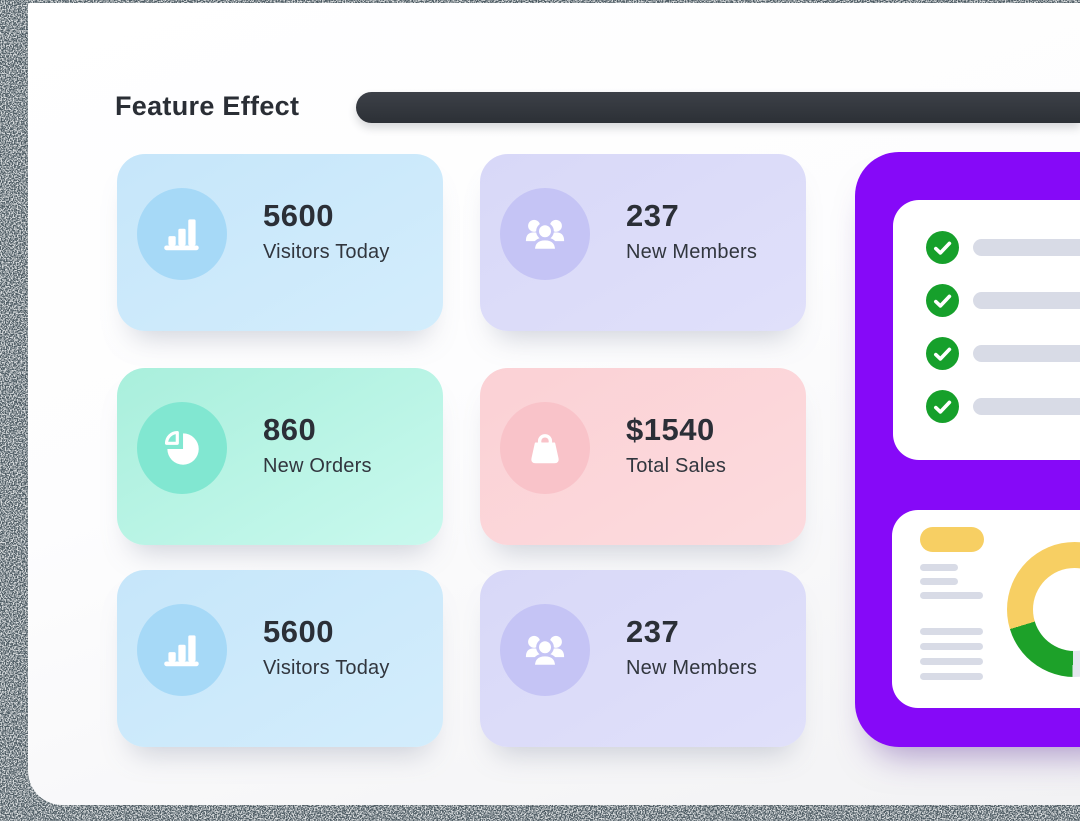  I want to click on stat-label: New Orders, so click(317, 465).